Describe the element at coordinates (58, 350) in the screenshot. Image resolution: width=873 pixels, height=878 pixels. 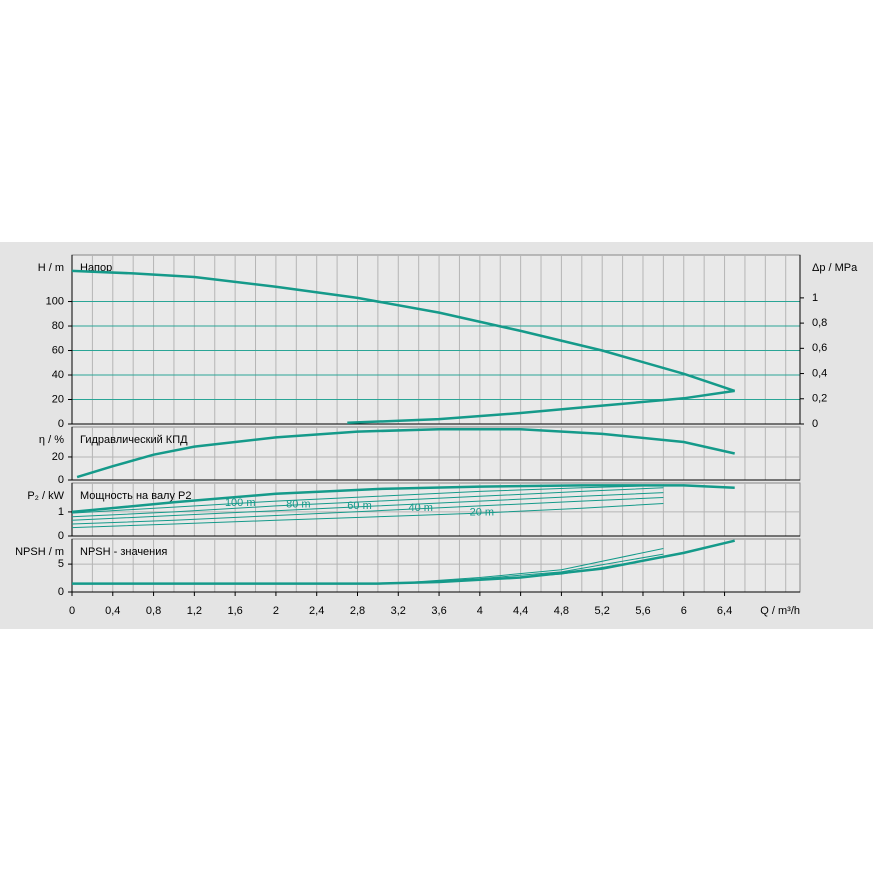
I see `y-tick-label: 60` at that location.